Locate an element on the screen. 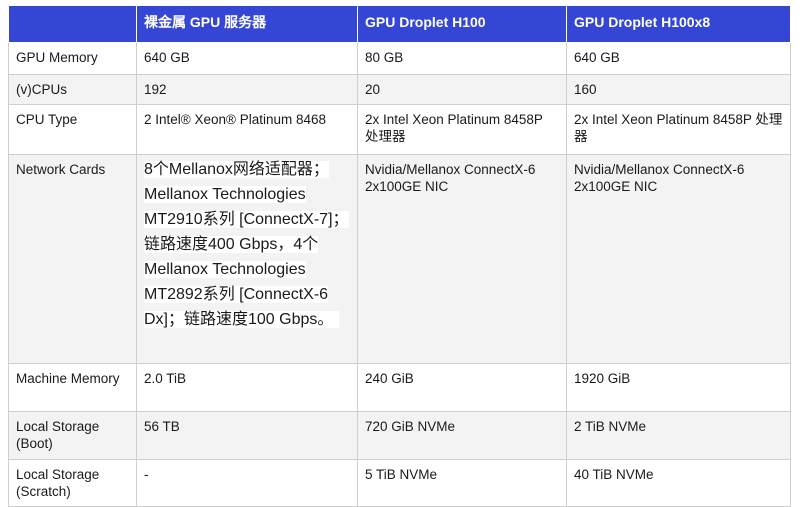 This screenshot has width=800, height=507. table-cell: 5 TiB NVMe is located at coordinates (462, 483).